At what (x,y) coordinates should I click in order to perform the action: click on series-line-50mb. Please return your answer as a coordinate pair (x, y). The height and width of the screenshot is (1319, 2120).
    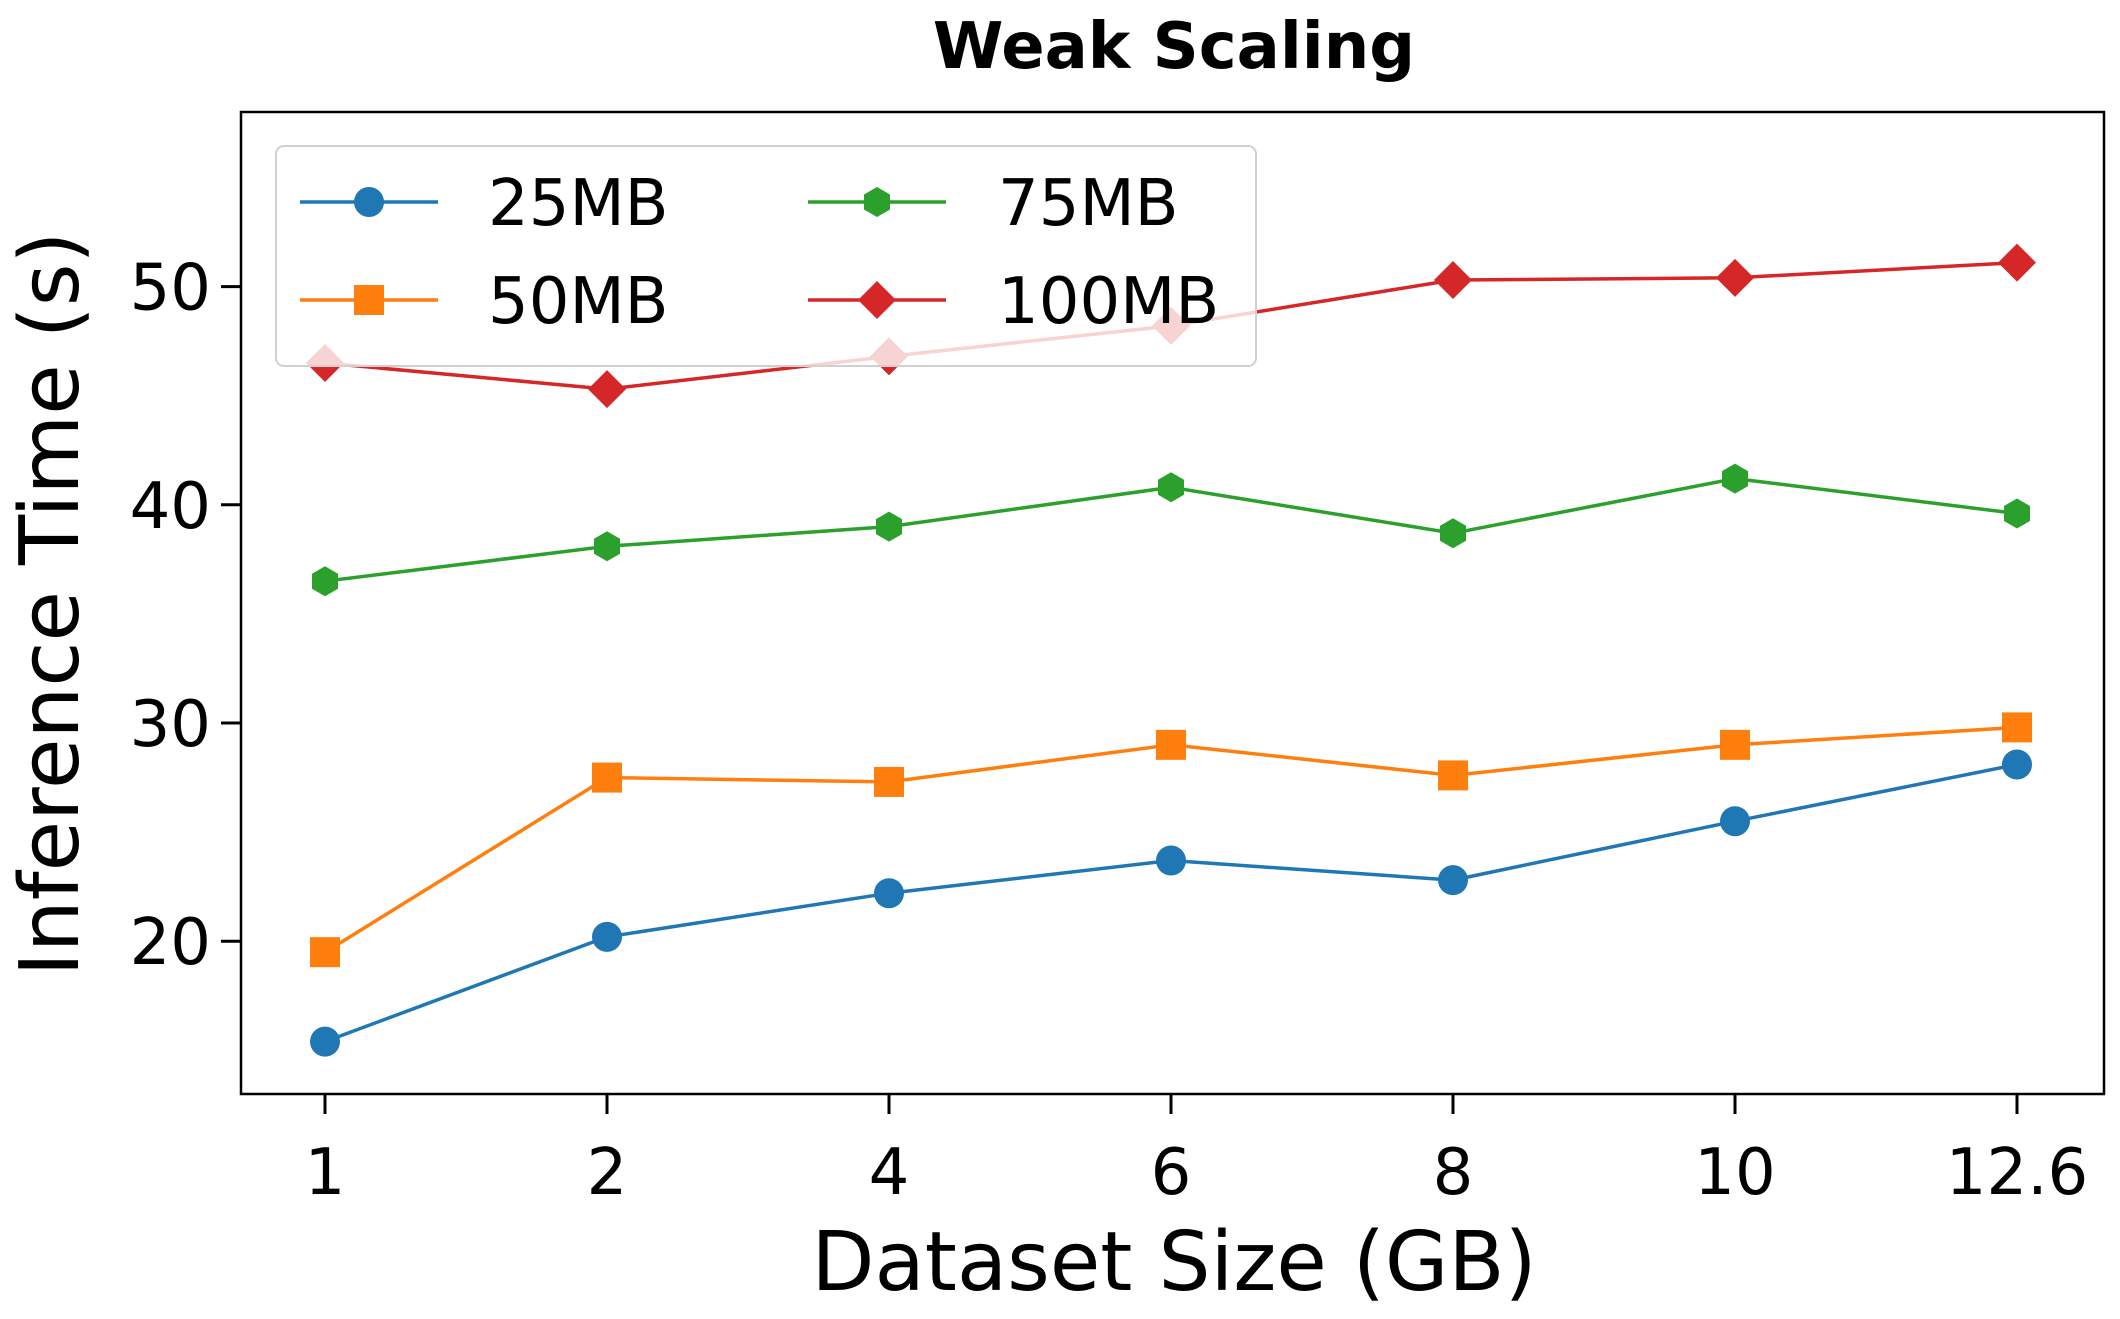
    Looking at the image, I should click on (1171, 839).